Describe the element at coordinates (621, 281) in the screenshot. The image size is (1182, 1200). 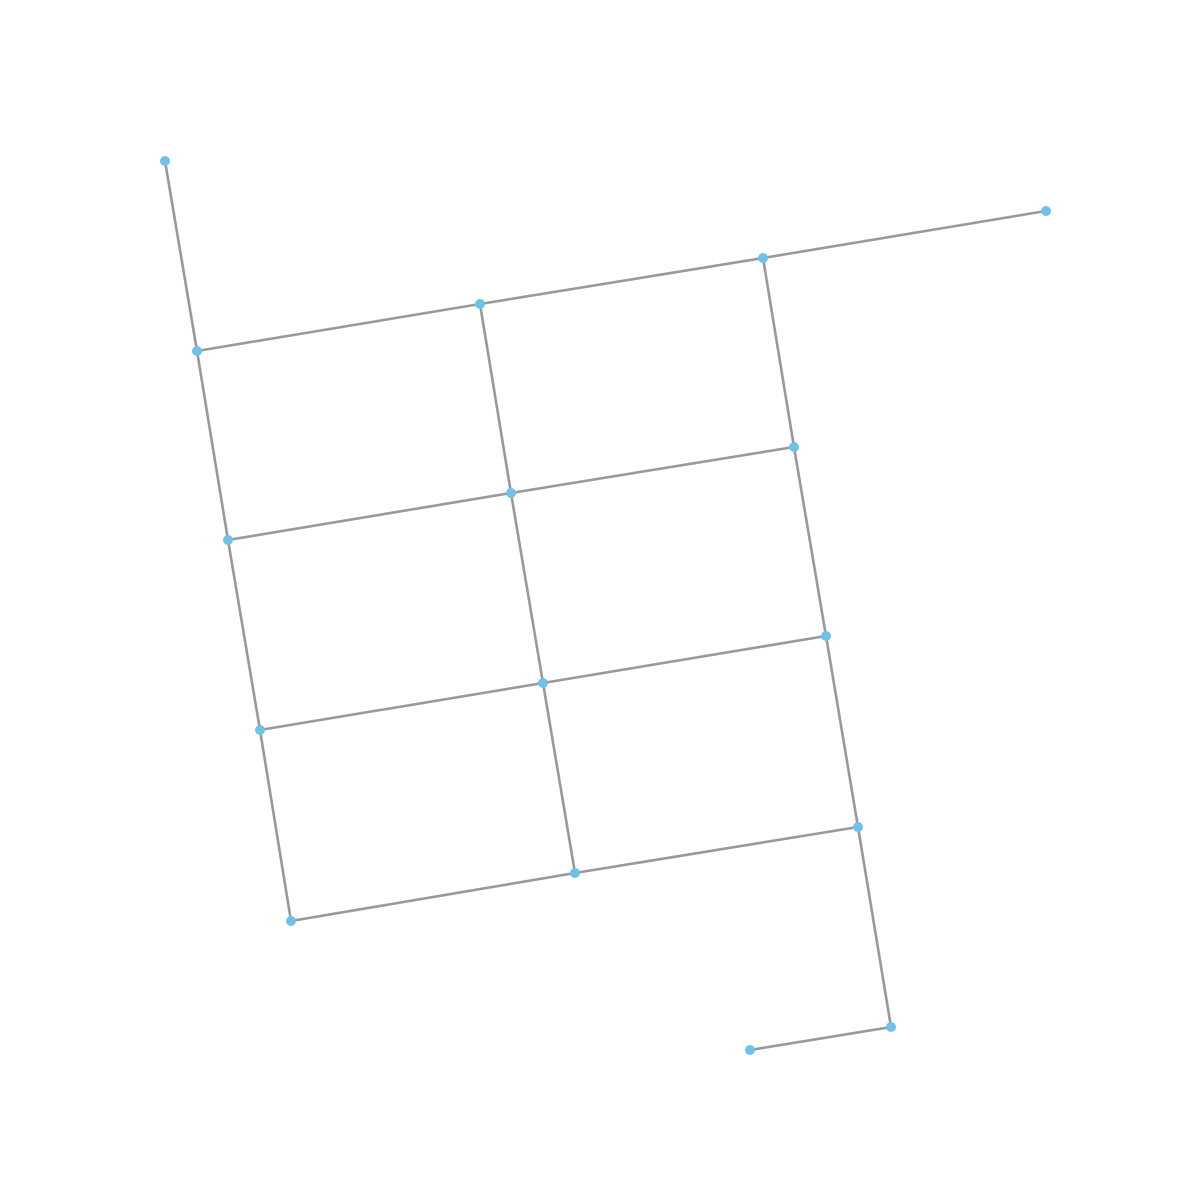
I see `edge-n2-n3` at that location.